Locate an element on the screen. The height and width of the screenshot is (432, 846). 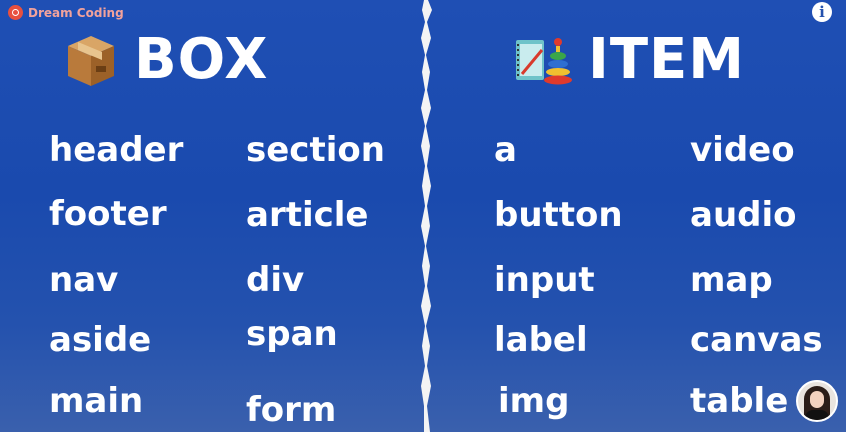
cardboard-box-icon is located at coordinates (91, 61).